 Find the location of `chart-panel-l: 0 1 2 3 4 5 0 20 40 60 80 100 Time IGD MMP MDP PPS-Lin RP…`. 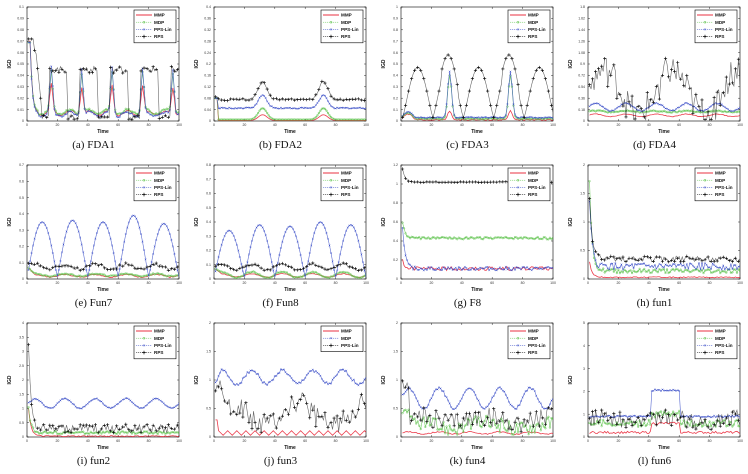

chart-panel-l: 0 1 2 3 4 5 0 20 40 60 80 100 Time IGD MMP MDP PPS-Lin RP… is located at coordinates (654, 395).